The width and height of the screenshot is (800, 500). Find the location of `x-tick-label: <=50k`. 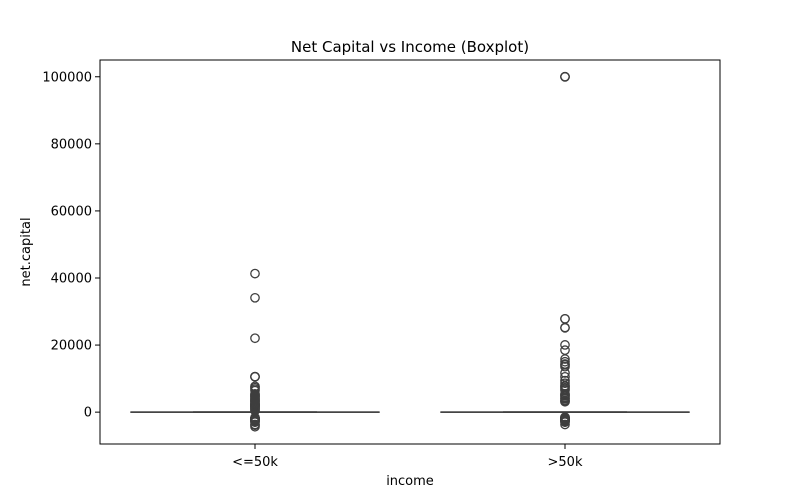

x-tick-label: <=50k is located at coordinates (255, 462).